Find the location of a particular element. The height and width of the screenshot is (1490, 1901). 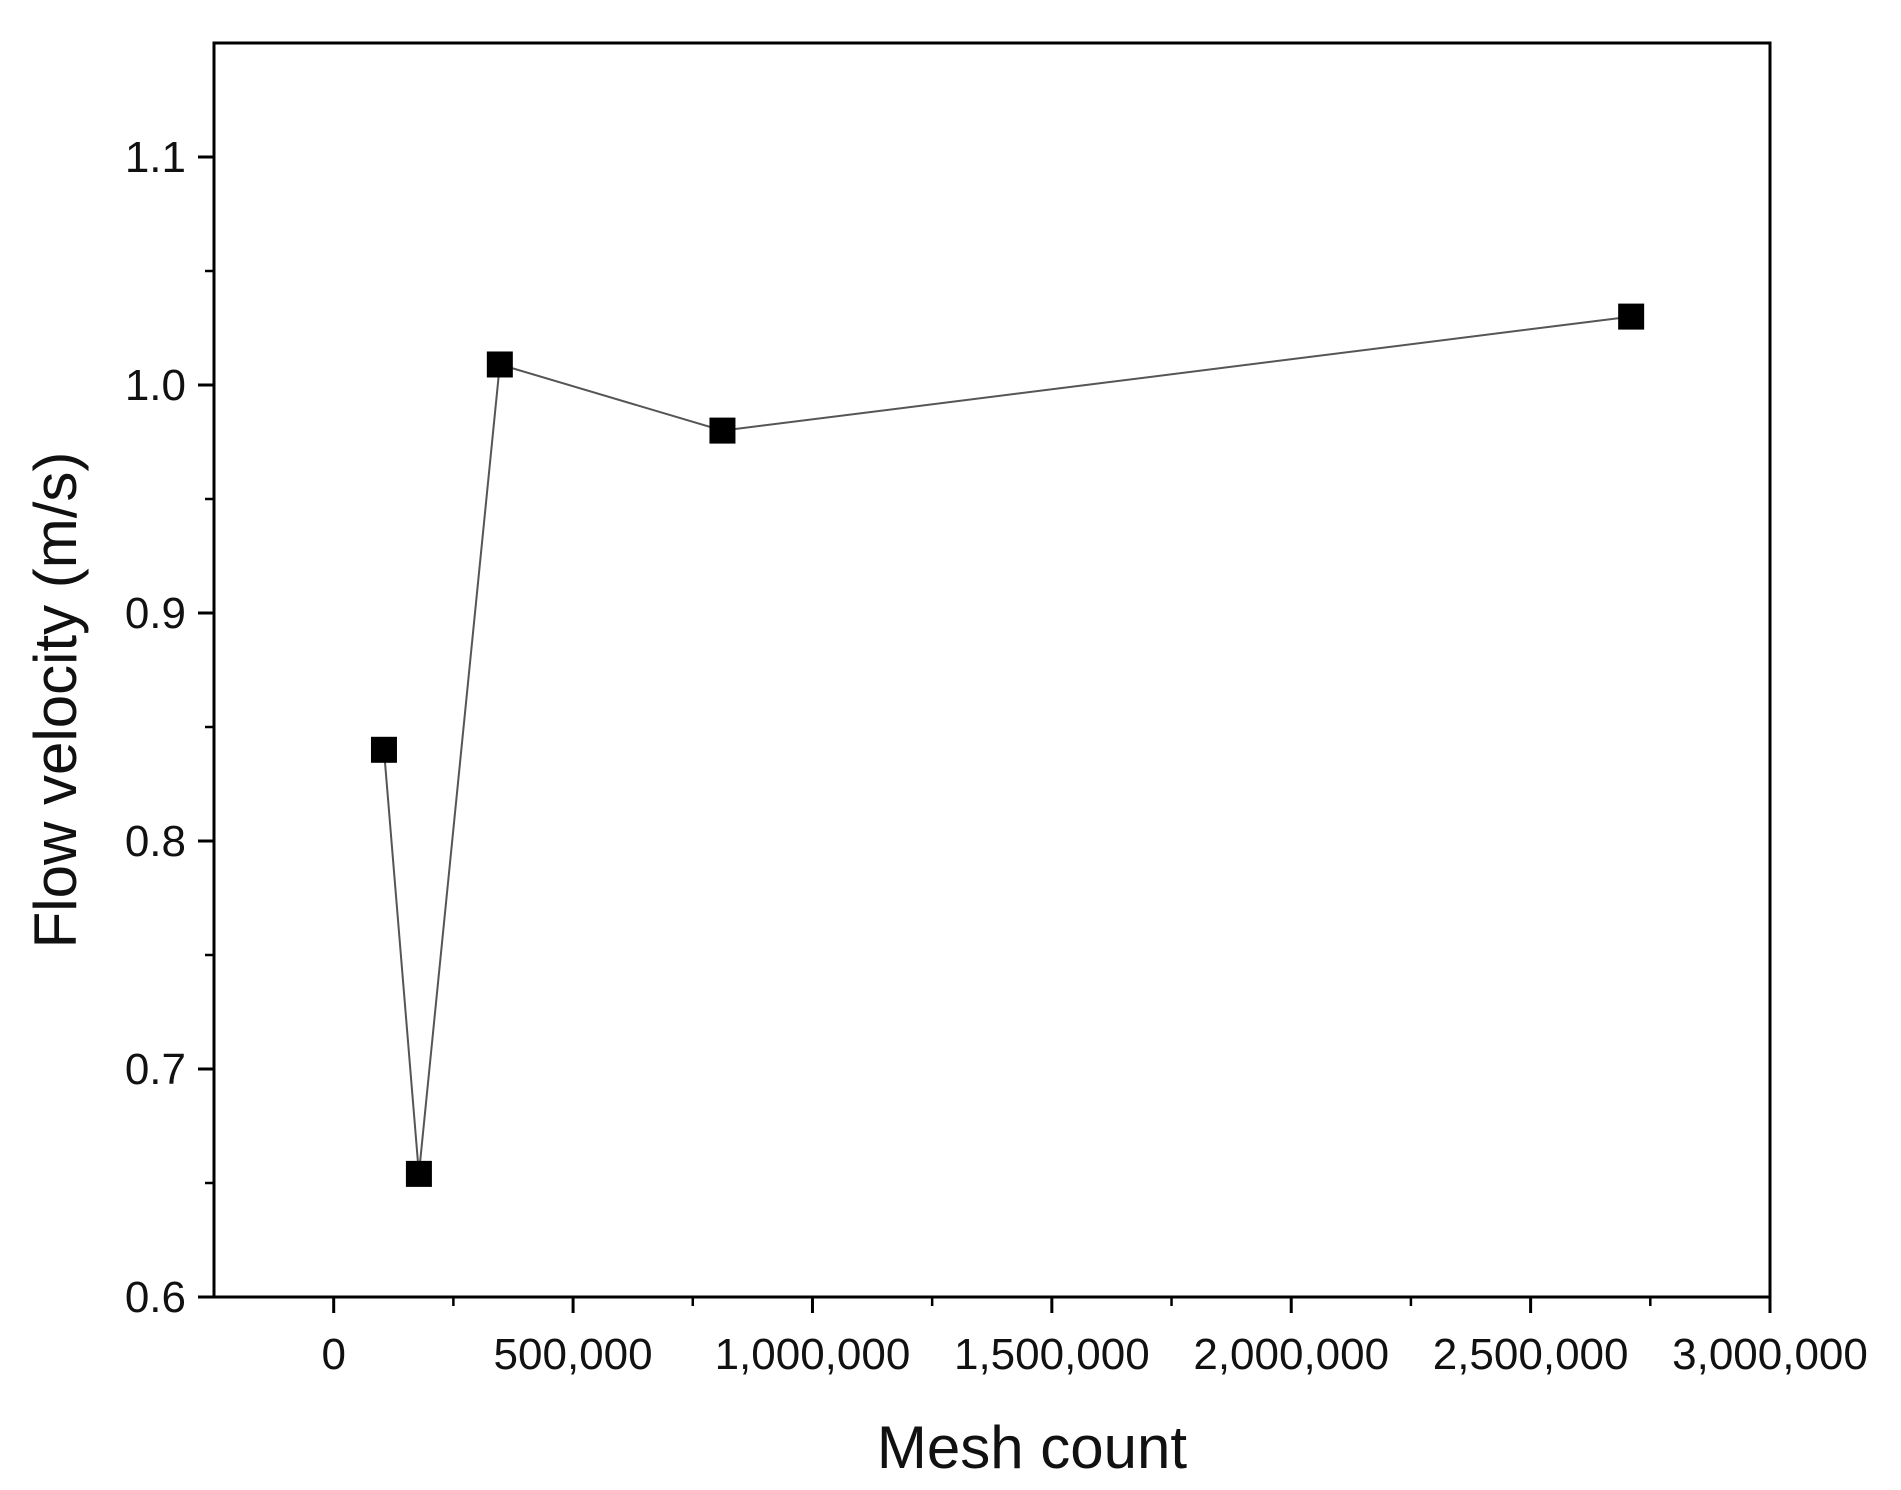

y-axis: 0.6 0.7 0.8 0.9 1.0 1.1 is located at coordinates (169, 727).